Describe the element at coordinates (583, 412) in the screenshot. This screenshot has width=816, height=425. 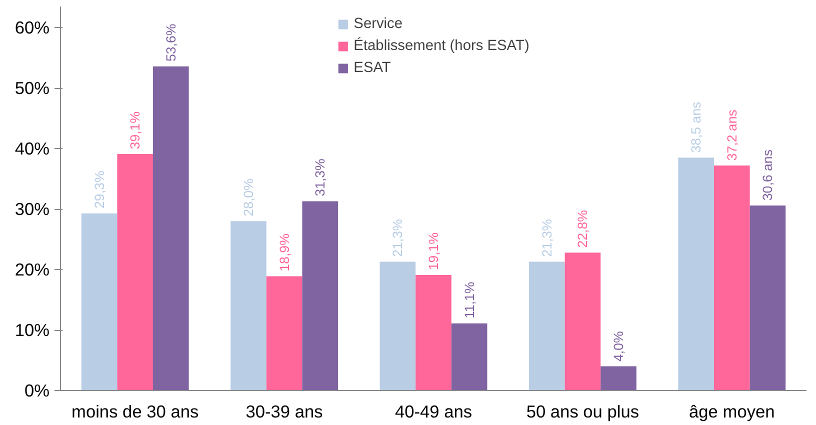
I see `x-tick-label: 50 ans ou plus` at that location.